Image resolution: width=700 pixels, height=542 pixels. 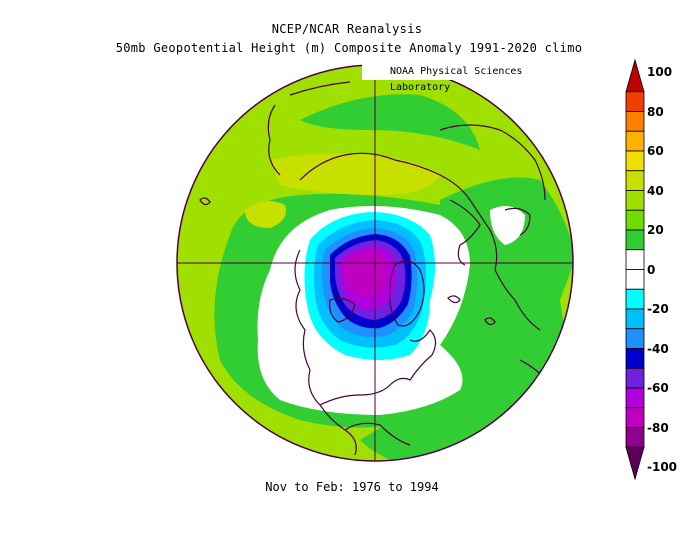 I want to click on colorbar-bins, so click(x=635, y=269).